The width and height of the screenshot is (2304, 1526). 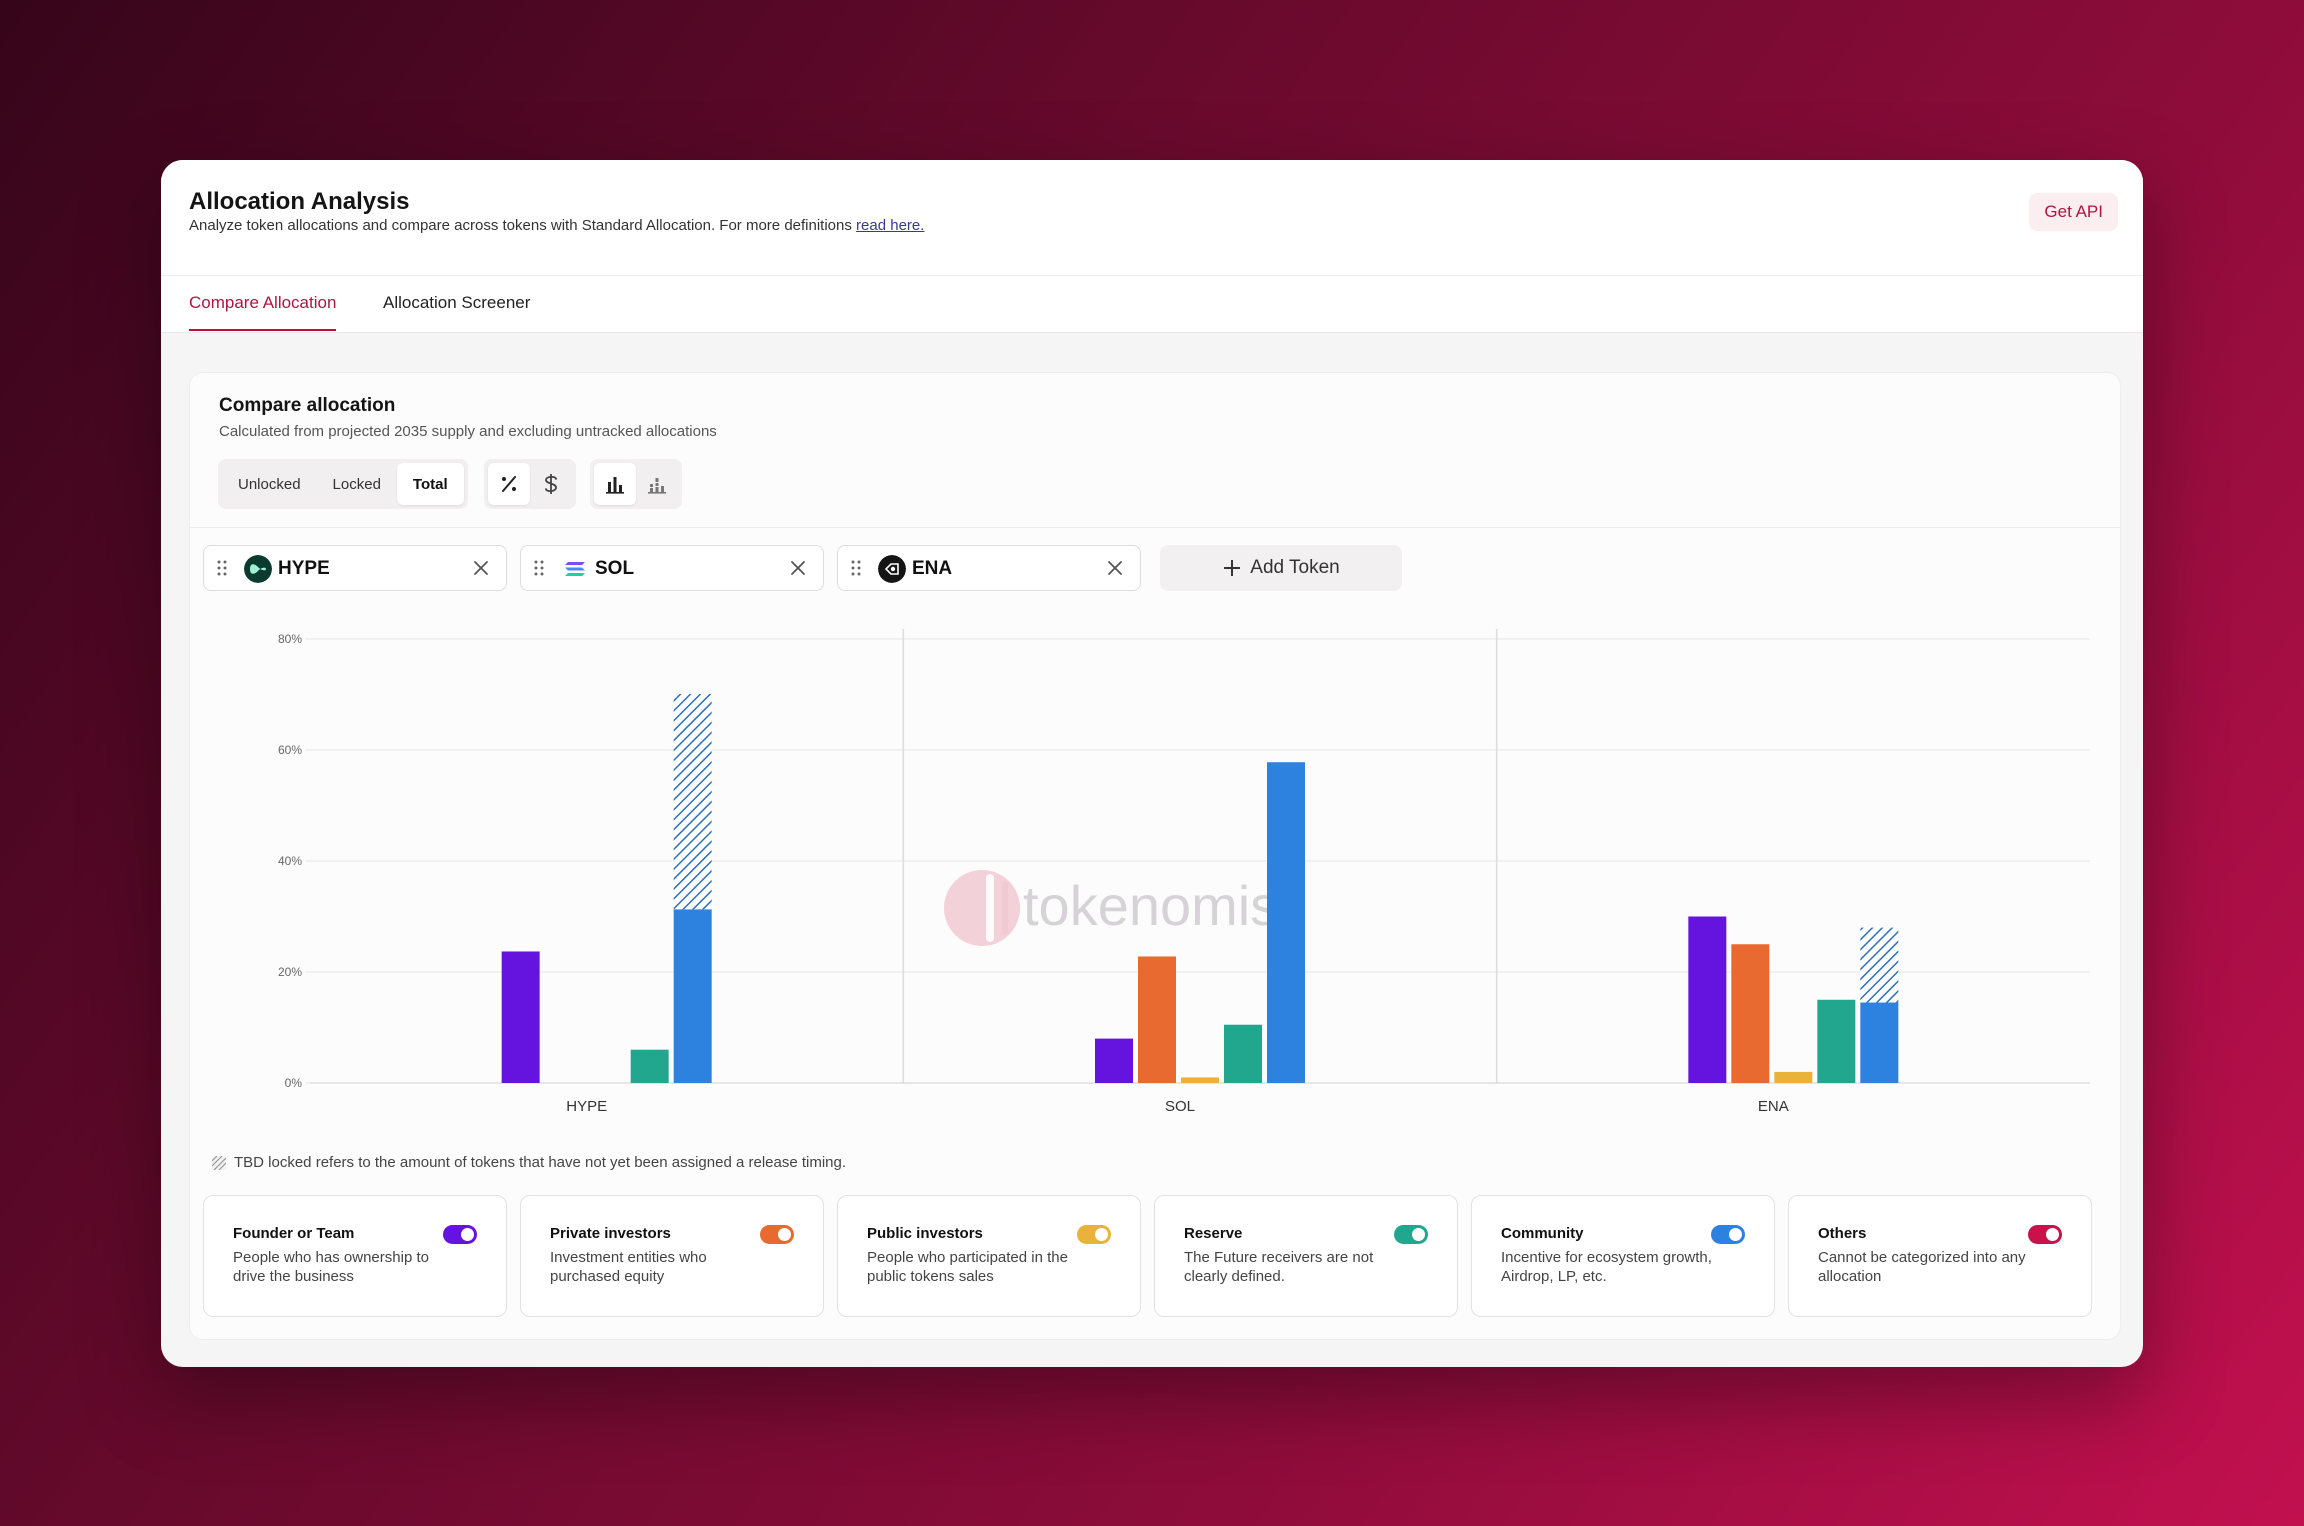 What do you see at coordinates (1158, 905) in the screenshot?
I see `watermark-text: tokenomist` at bounding box center [1158, 905].